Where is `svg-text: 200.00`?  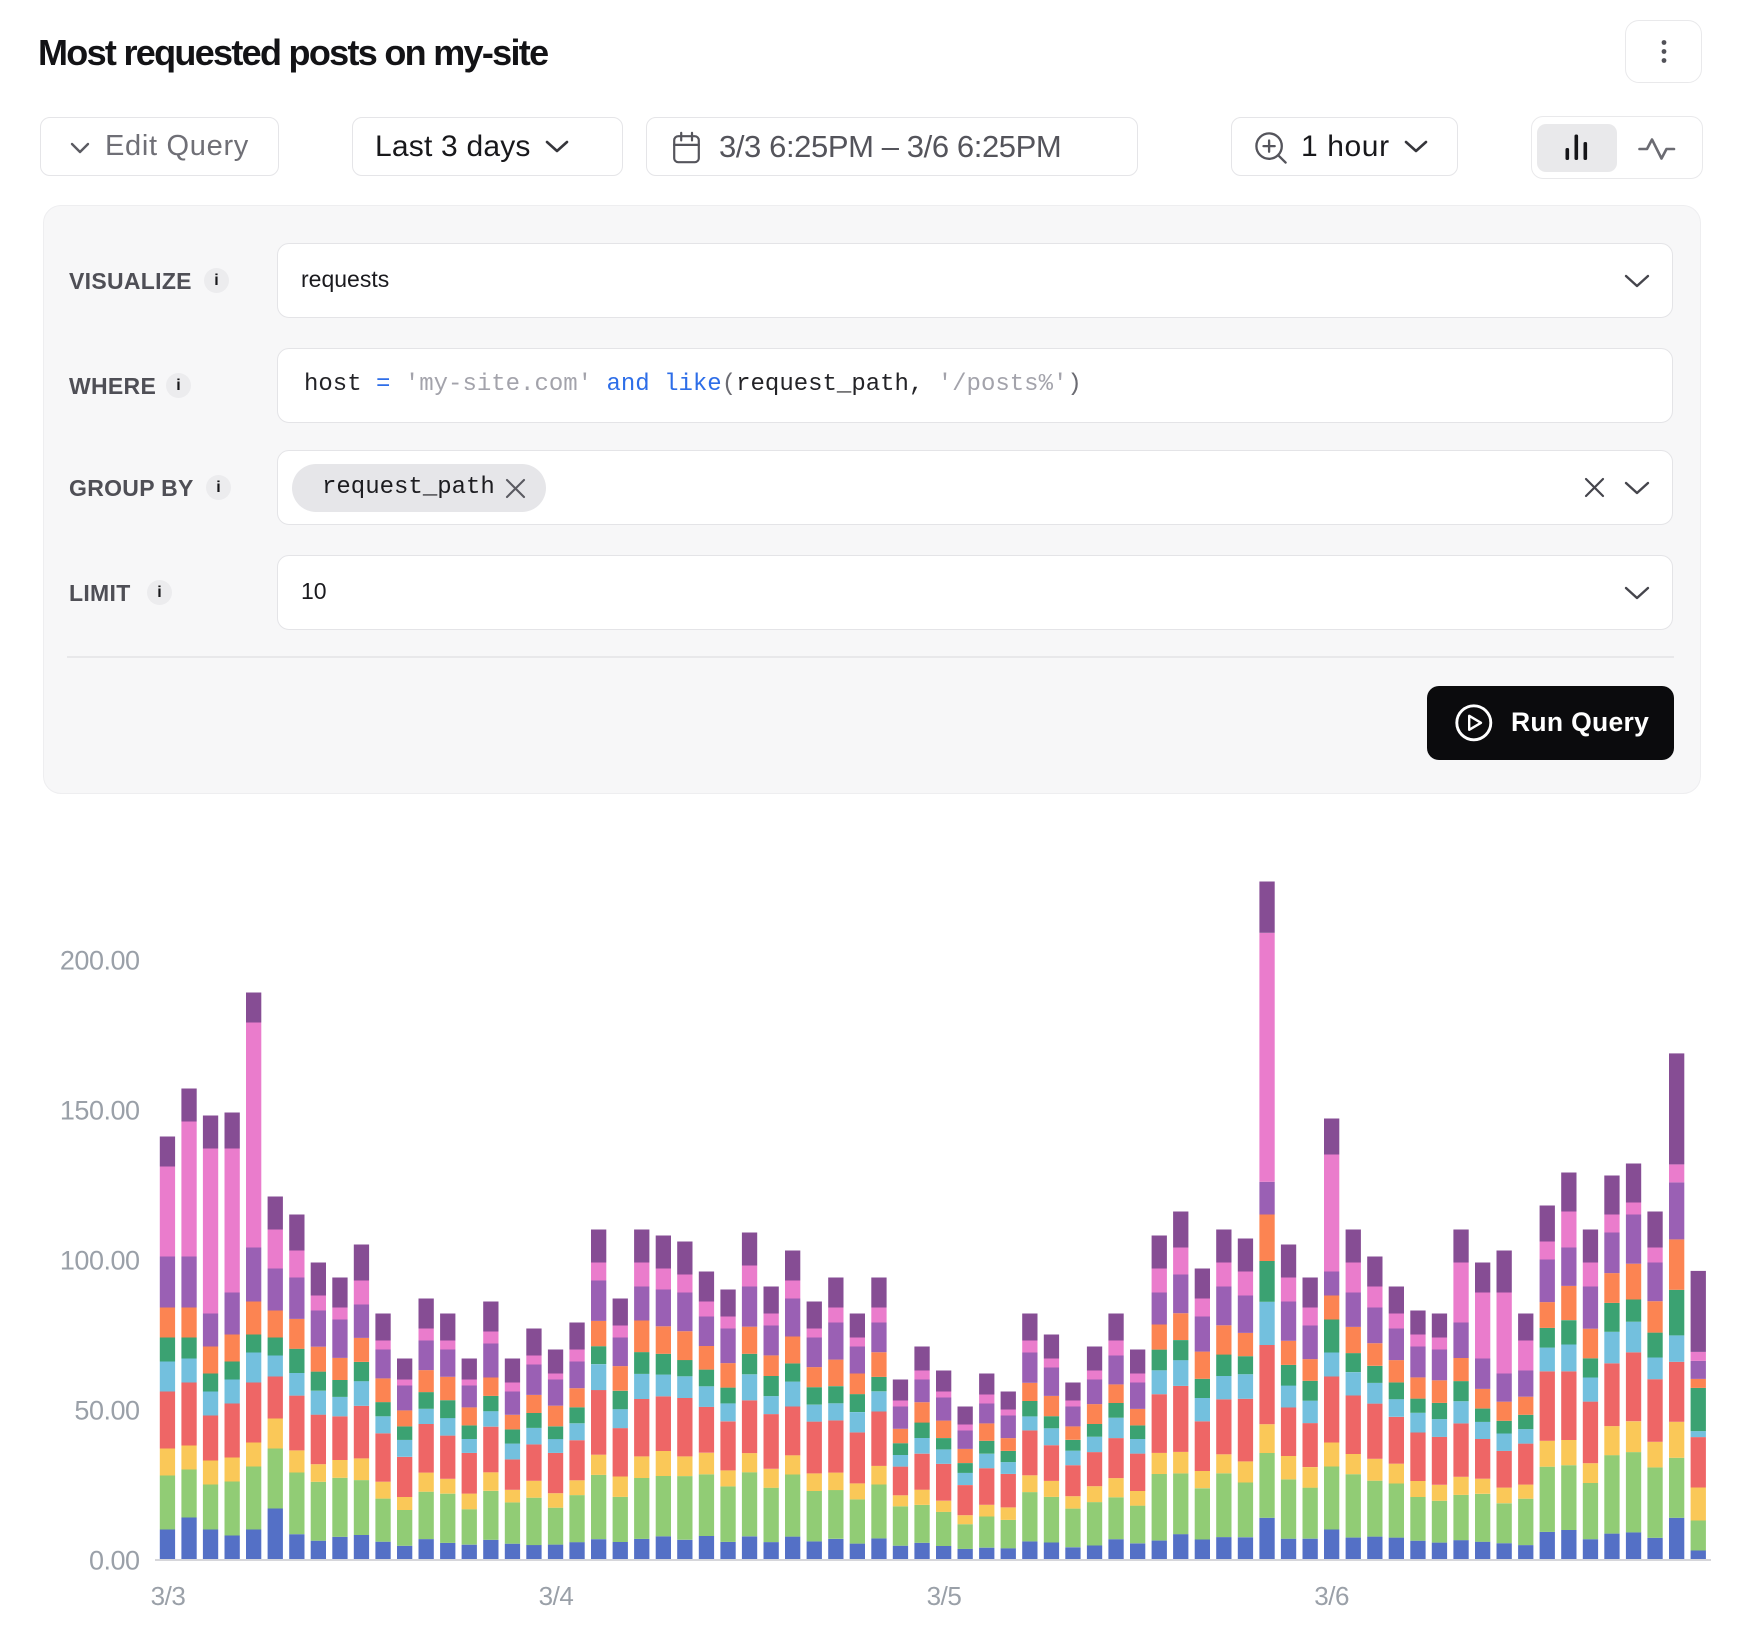 svg-text: 200.00 is located at coordinates (100, 961).